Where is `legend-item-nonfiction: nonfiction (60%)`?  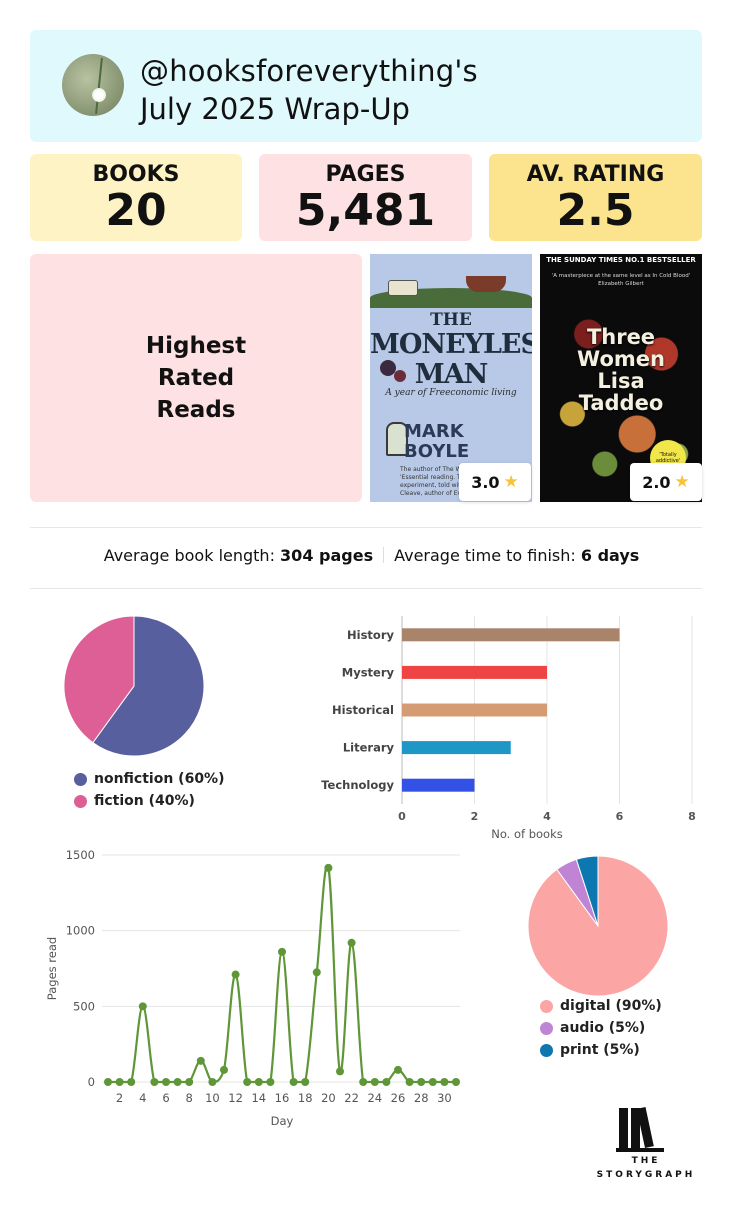
legend-item-nonfiction: nonfiction (60%) is located at coordinates (149, 779).